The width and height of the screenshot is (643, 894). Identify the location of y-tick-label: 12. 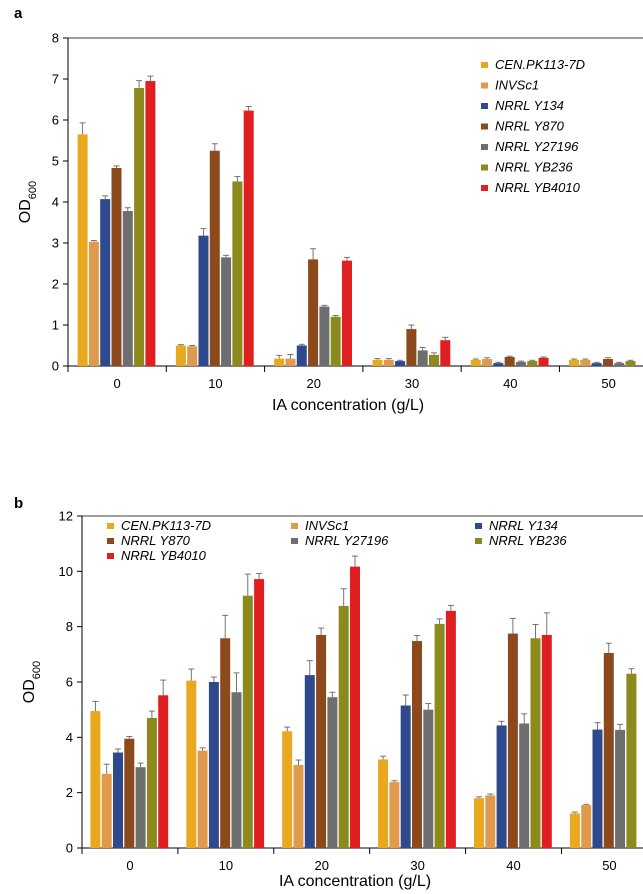
(66, 516).